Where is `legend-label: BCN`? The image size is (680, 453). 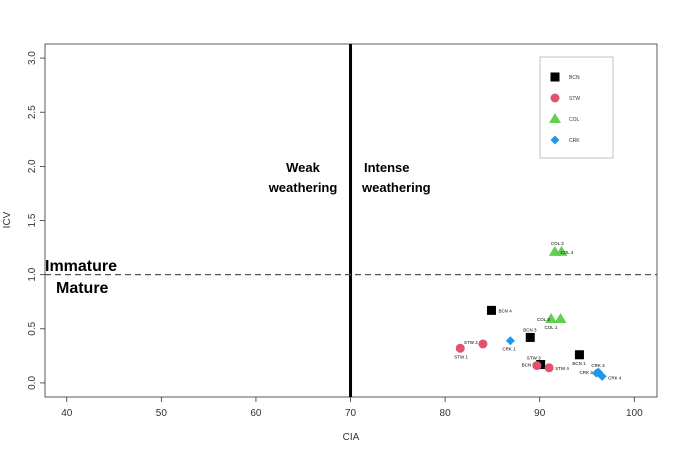
legend-label: BCN is located at coordinates (574, 78).